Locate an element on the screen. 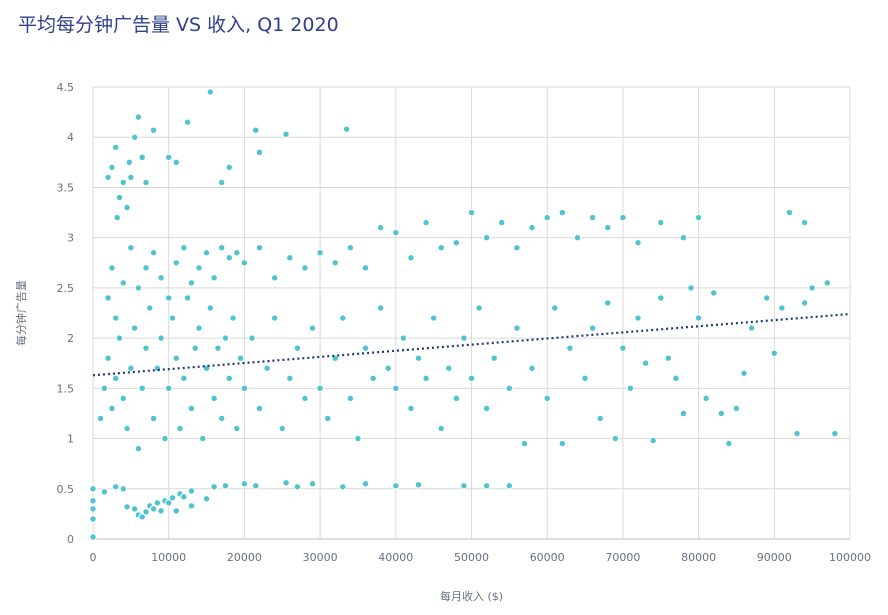  y-tick-label: 4 is located at coordinates (70, 137).